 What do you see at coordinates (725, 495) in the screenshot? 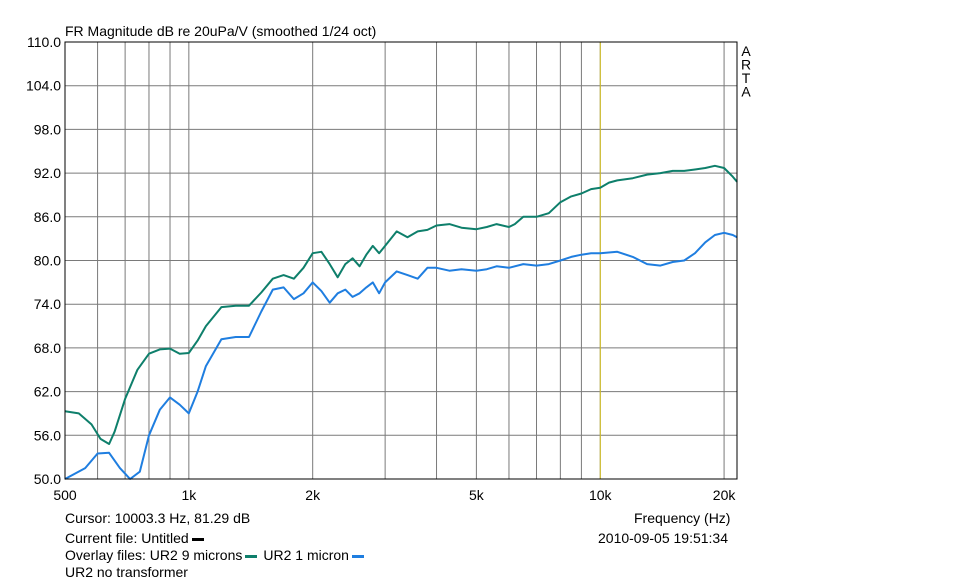
I see `x-tick-label: 20k` at bounding box center [725, 495].